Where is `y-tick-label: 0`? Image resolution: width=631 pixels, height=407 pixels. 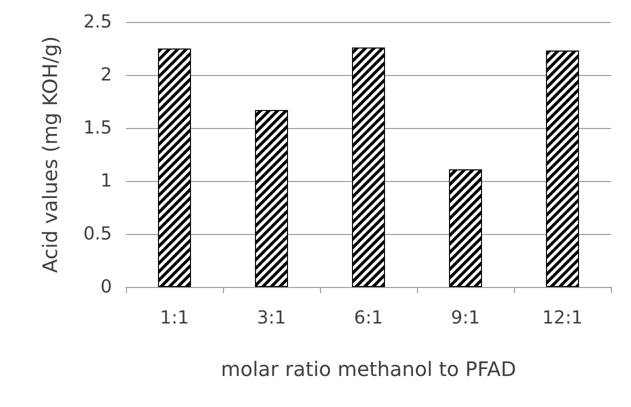
y-tick-label: 0 is located at coordinates (106, 287).